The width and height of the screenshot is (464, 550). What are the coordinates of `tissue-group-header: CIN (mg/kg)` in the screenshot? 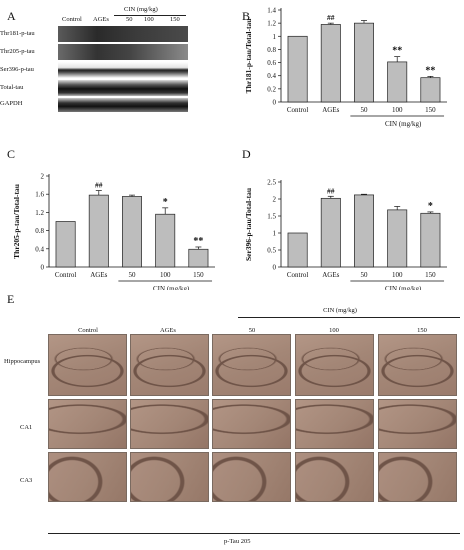 It's located at (340, 310).